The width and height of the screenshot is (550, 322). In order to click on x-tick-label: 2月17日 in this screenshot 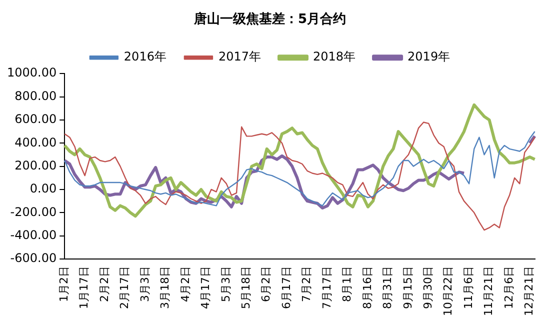, I will do `click(125, 288)`.